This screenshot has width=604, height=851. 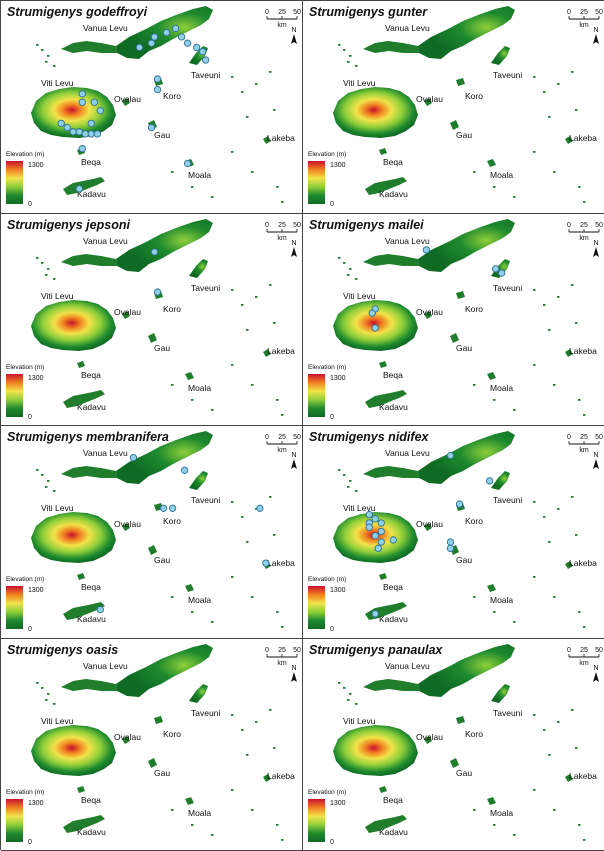 What do you see at coordinates (383, 576) in the screenshot?
I see `island-beqa` at bounding box center [383, 576].